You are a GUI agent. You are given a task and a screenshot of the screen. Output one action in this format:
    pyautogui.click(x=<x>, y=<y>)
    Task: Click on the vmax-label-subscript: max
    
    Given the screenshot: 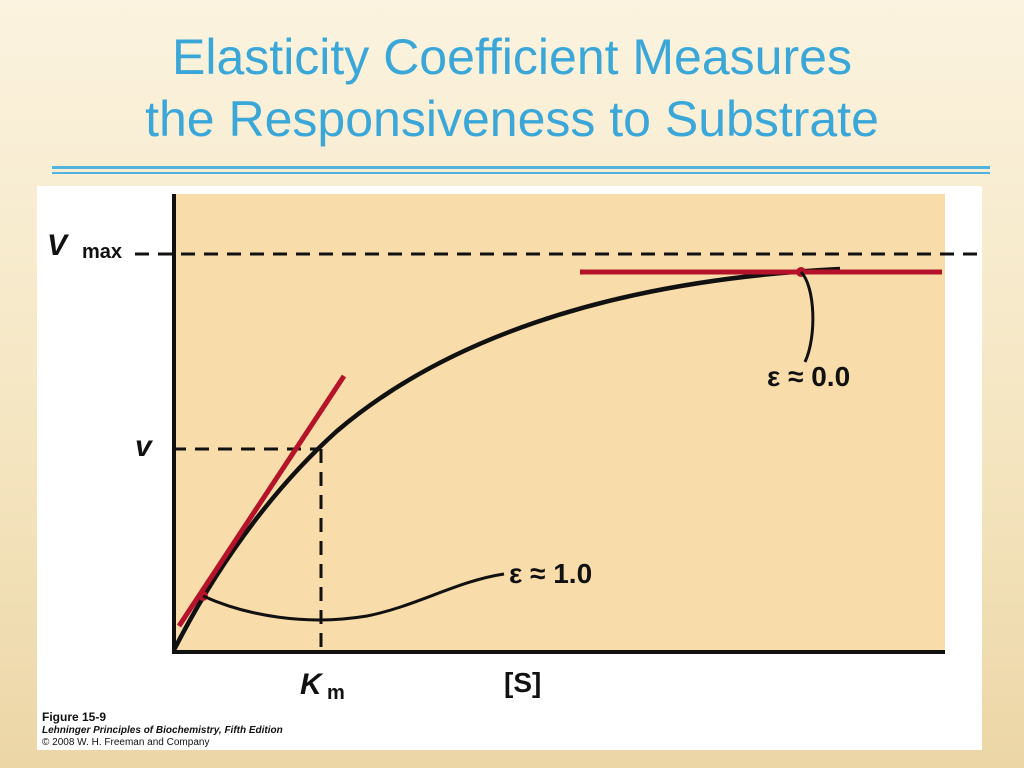 What is the action you would take?
    pyautogui.click(x=102, y=252)
    